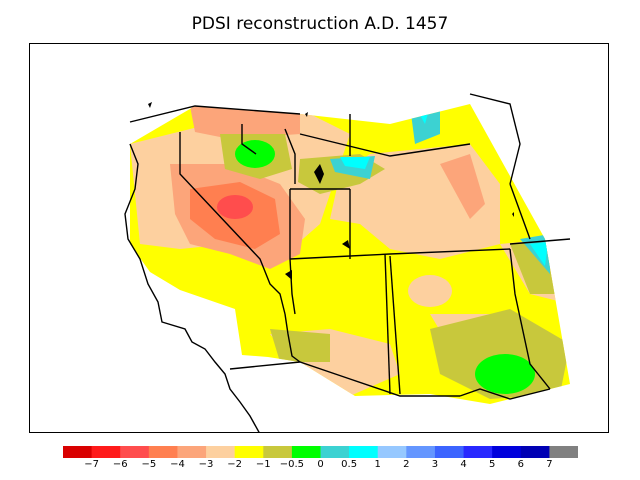 This screenshot has width=640, height=480. Describe the element at coordinates (495, 139) in the screenshot. I see `border-dakota-line` at that location.